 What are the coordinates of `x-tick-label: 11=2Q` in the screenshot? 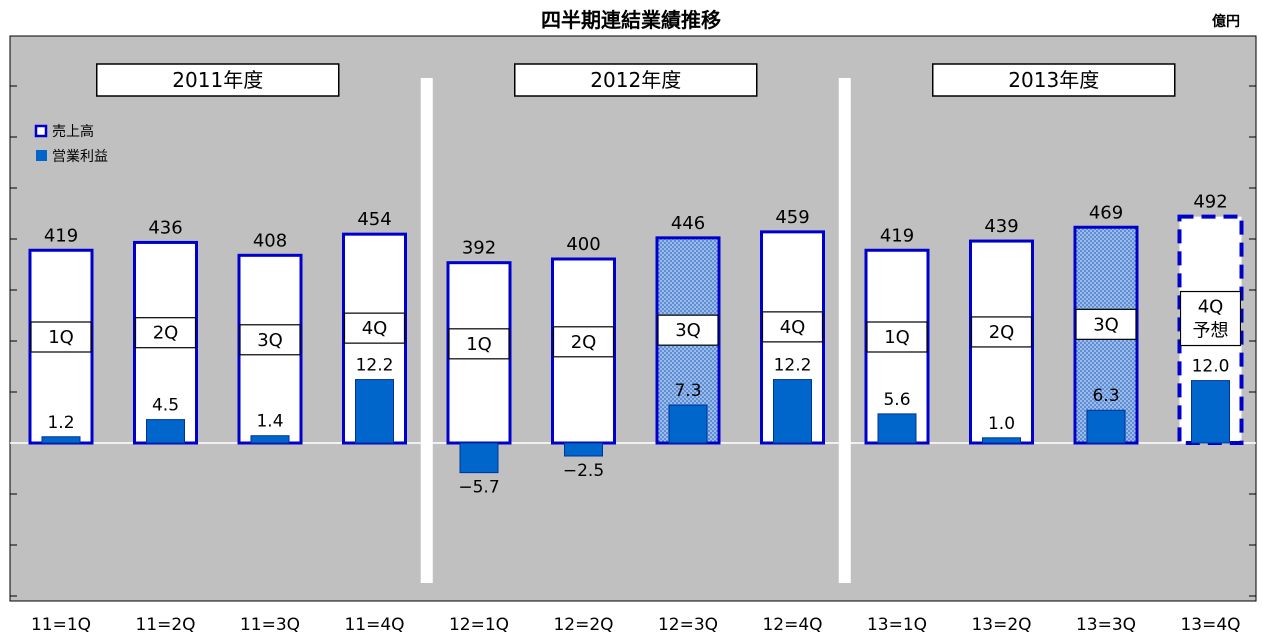 It's located at (165, 624).